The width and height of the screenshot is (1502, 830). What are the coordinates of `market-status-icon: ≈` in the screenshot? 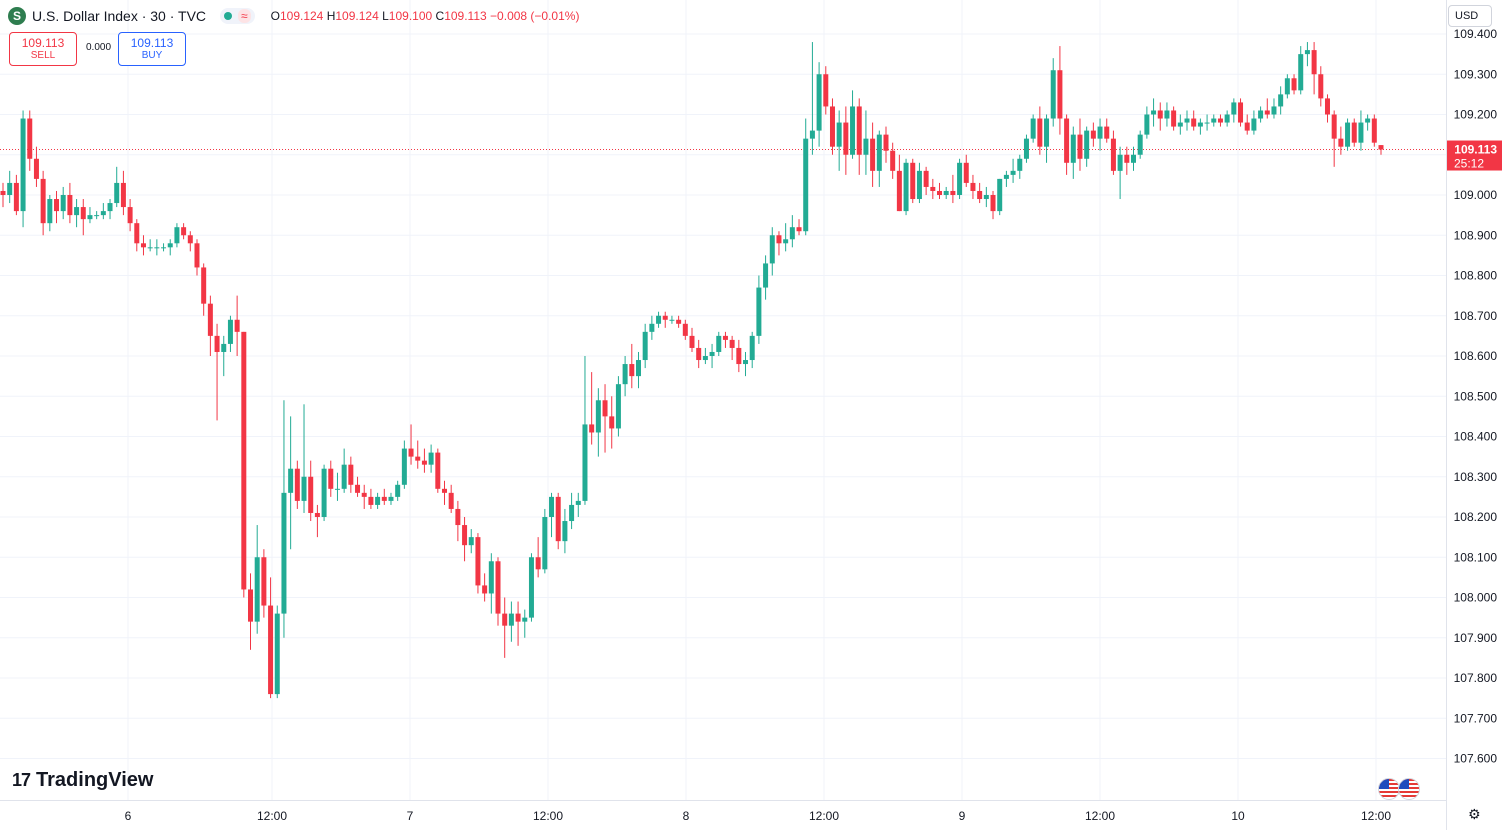 It's located at (237, 16).